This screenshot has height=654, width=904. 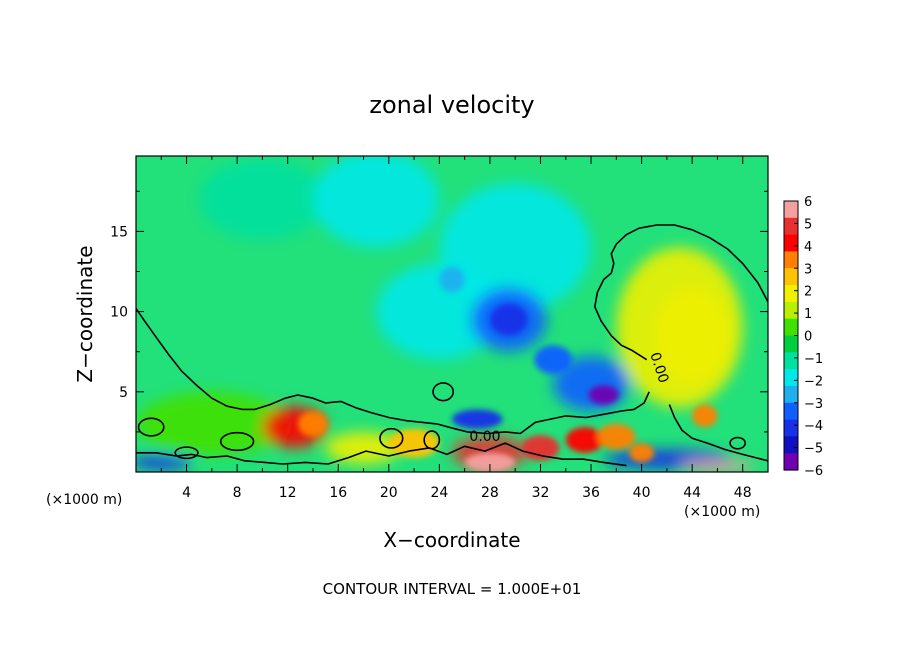 What do you see at coordinates (237, 493) in the screenshot?
I see `x-tick-label: 8` at bounding box center [237, 493].